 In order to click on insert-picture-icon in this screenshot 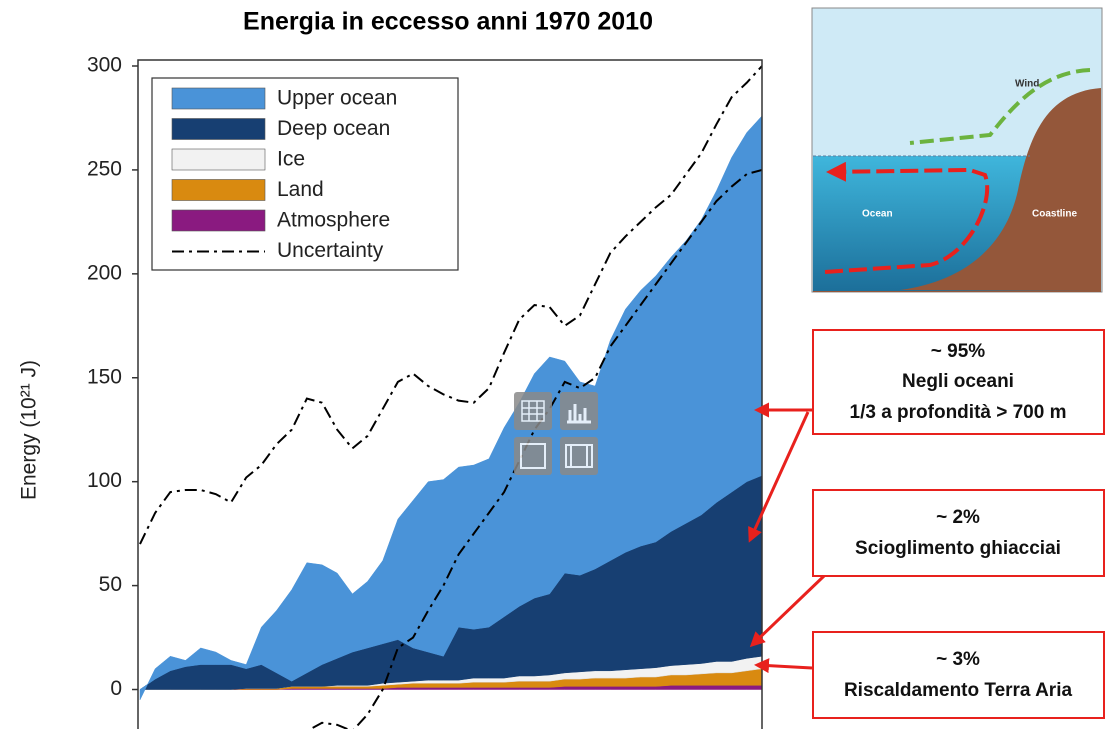, I will do `click(533, 456)`.